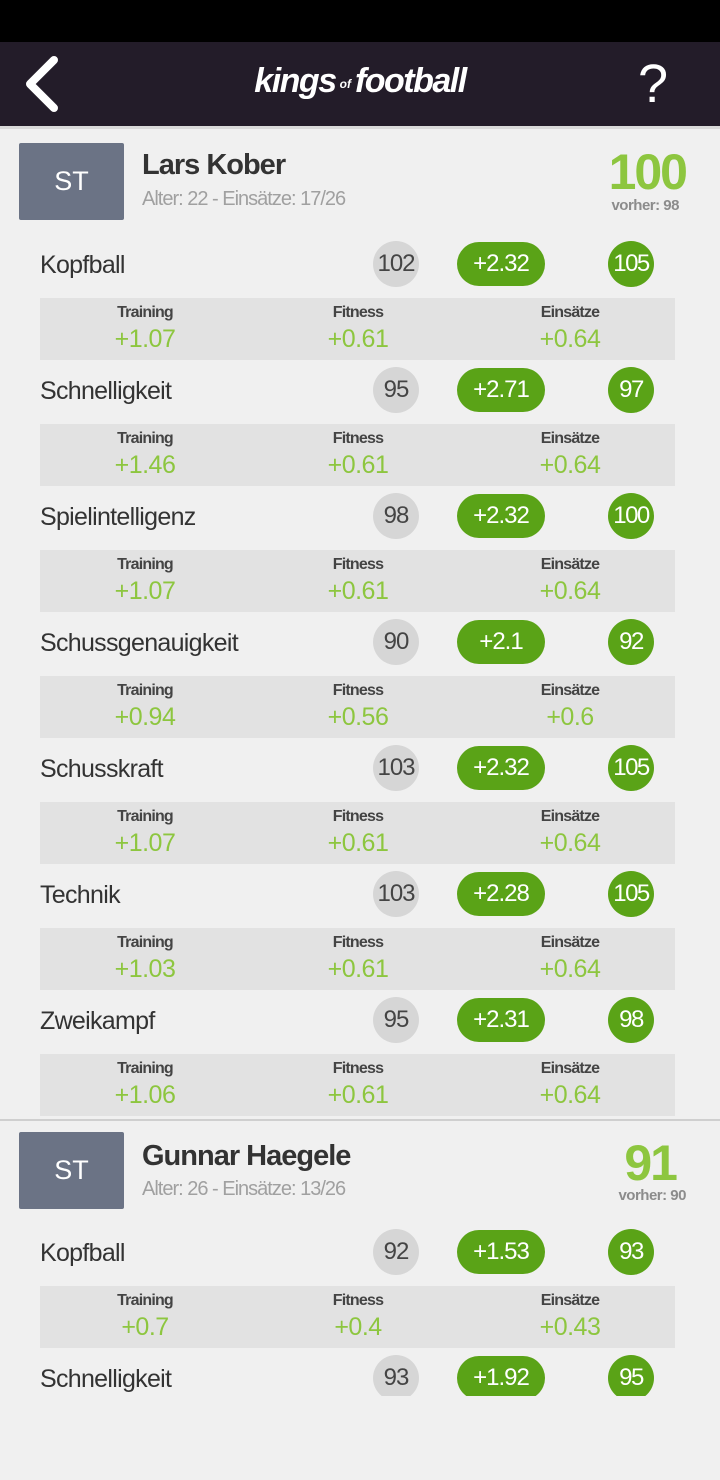 The width and height of the screenshot is (720, 1480). What do you see at coordinates (42, 84) in the screenshot?
I see `chevron-left-icon` at bounding box center [42, 84].